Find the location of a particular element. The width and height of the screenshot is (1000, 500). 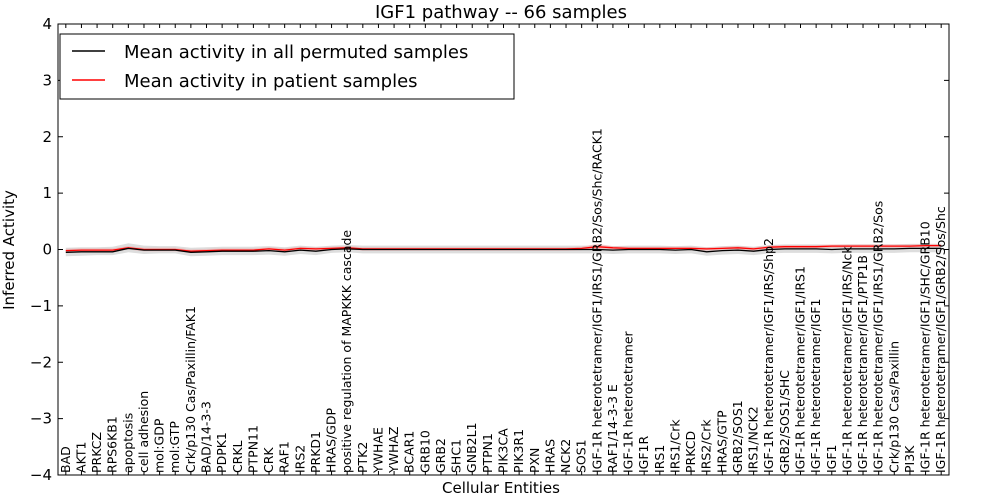

legend-box is located at coordinates (287, 66).